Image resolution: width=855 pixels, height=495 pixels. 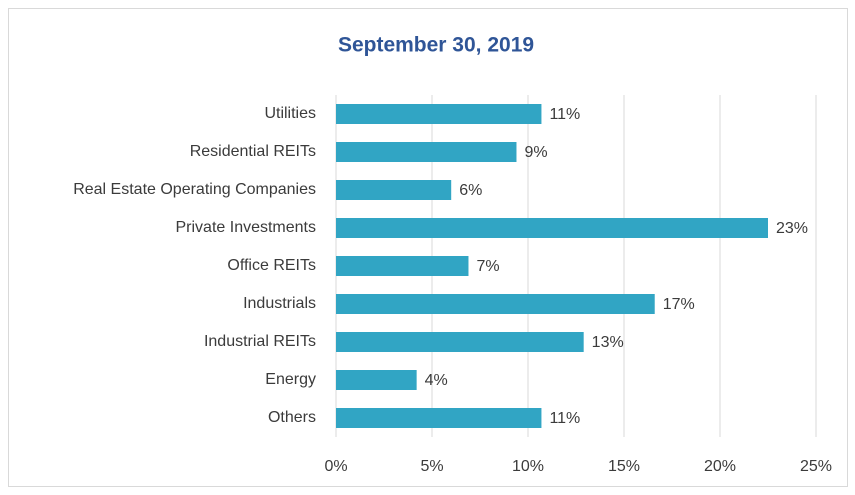 What do you see at coordinates (290, 113) in the screenshot?
I see `y-tick-label: Utilities` at bounding box center [290, 113].